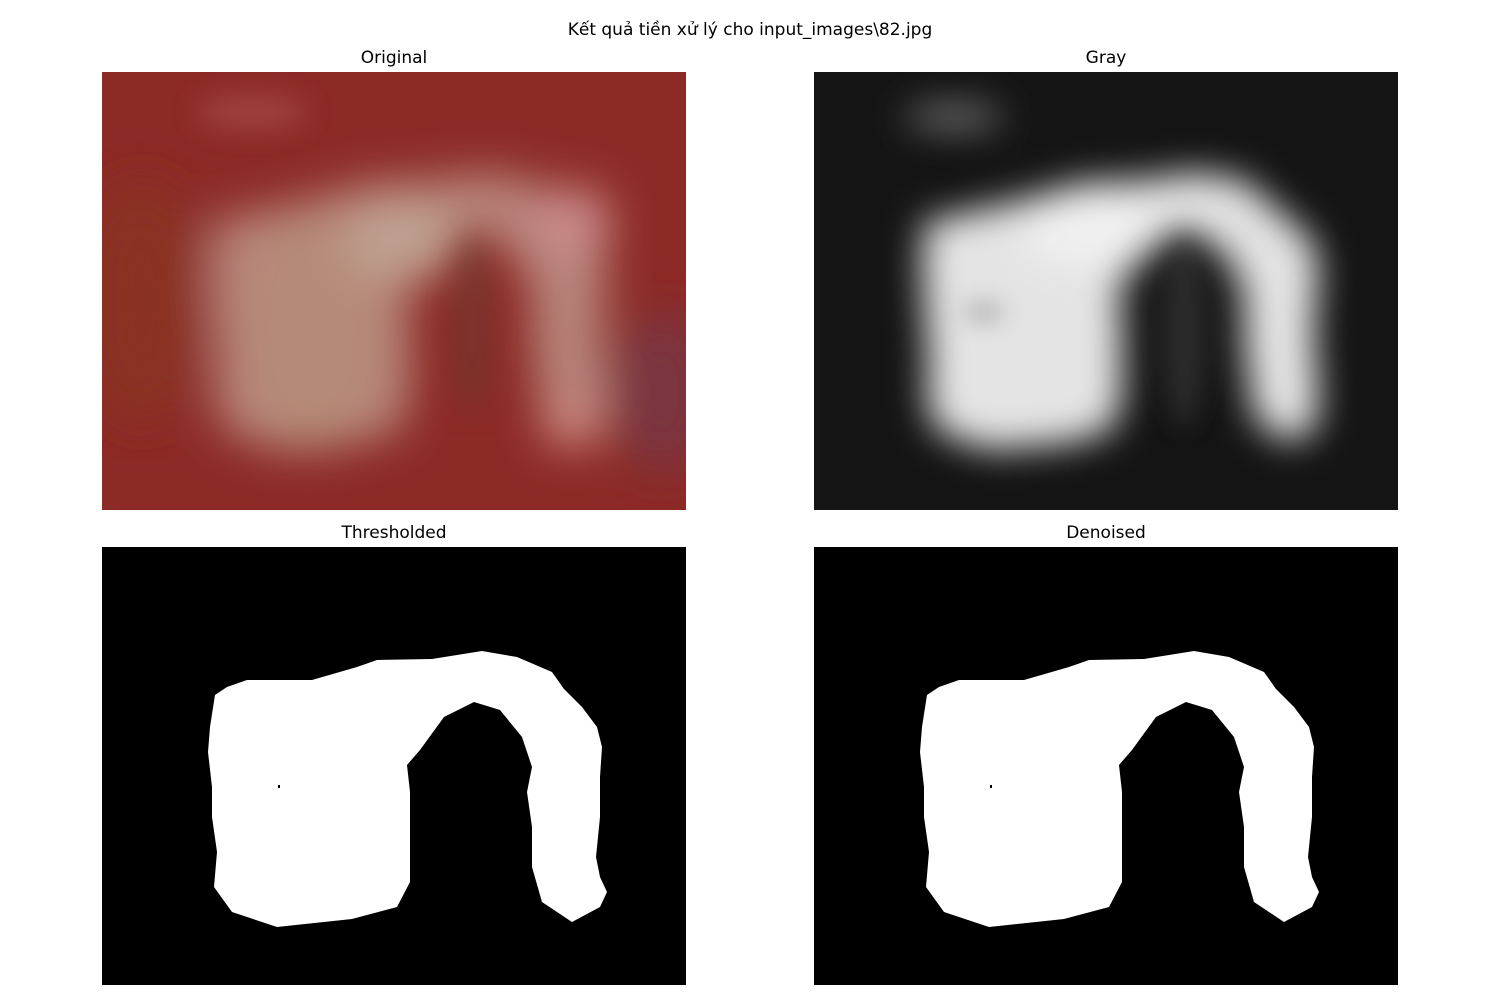  What do you see at coordinates (1106, 58) in the screenshot?
I see `panel-title-gray: Gray` at bounding box center [1106, 58].